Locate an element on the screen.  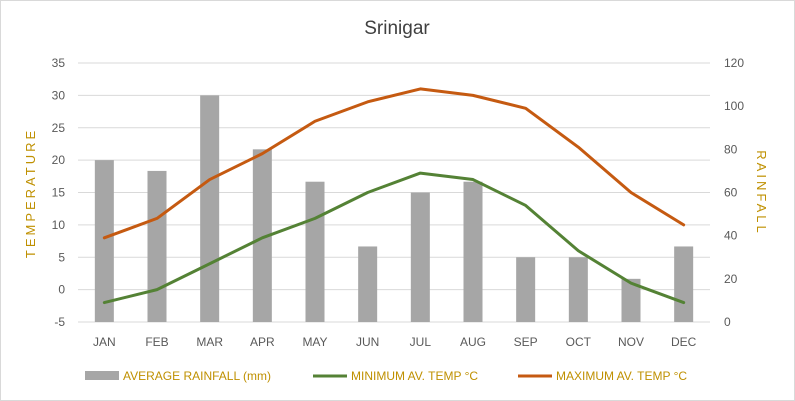
left-tick-label: 0 is located at coordinates (61, 290).